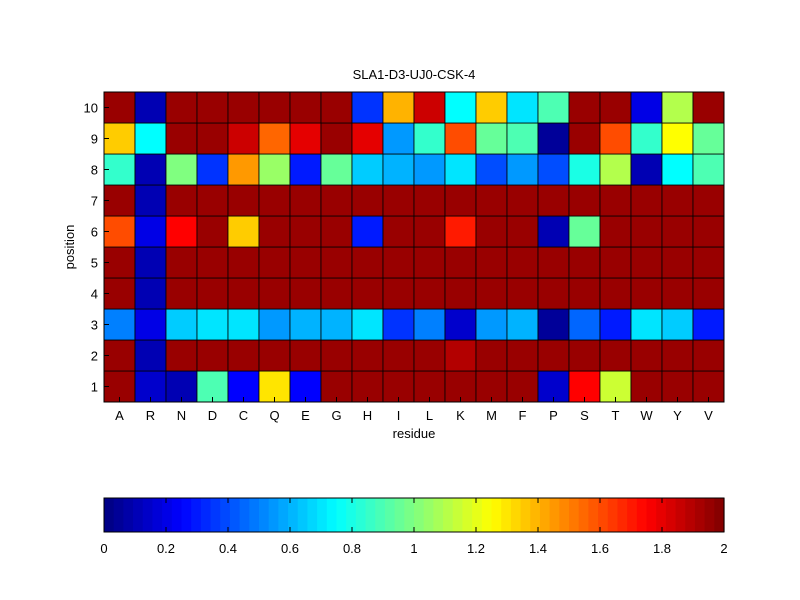 The image size is (800, 600). I want to click on heatmap-cell-2-D, so click(212, 355).